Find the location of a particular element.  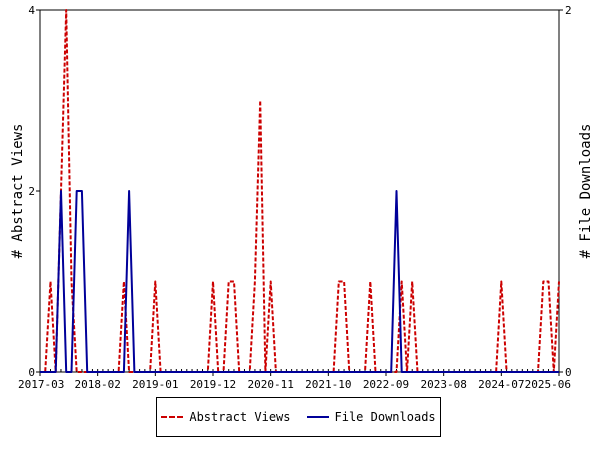

legend-item-abstract-views: Abstract Views is located at coordinates (226, 417).